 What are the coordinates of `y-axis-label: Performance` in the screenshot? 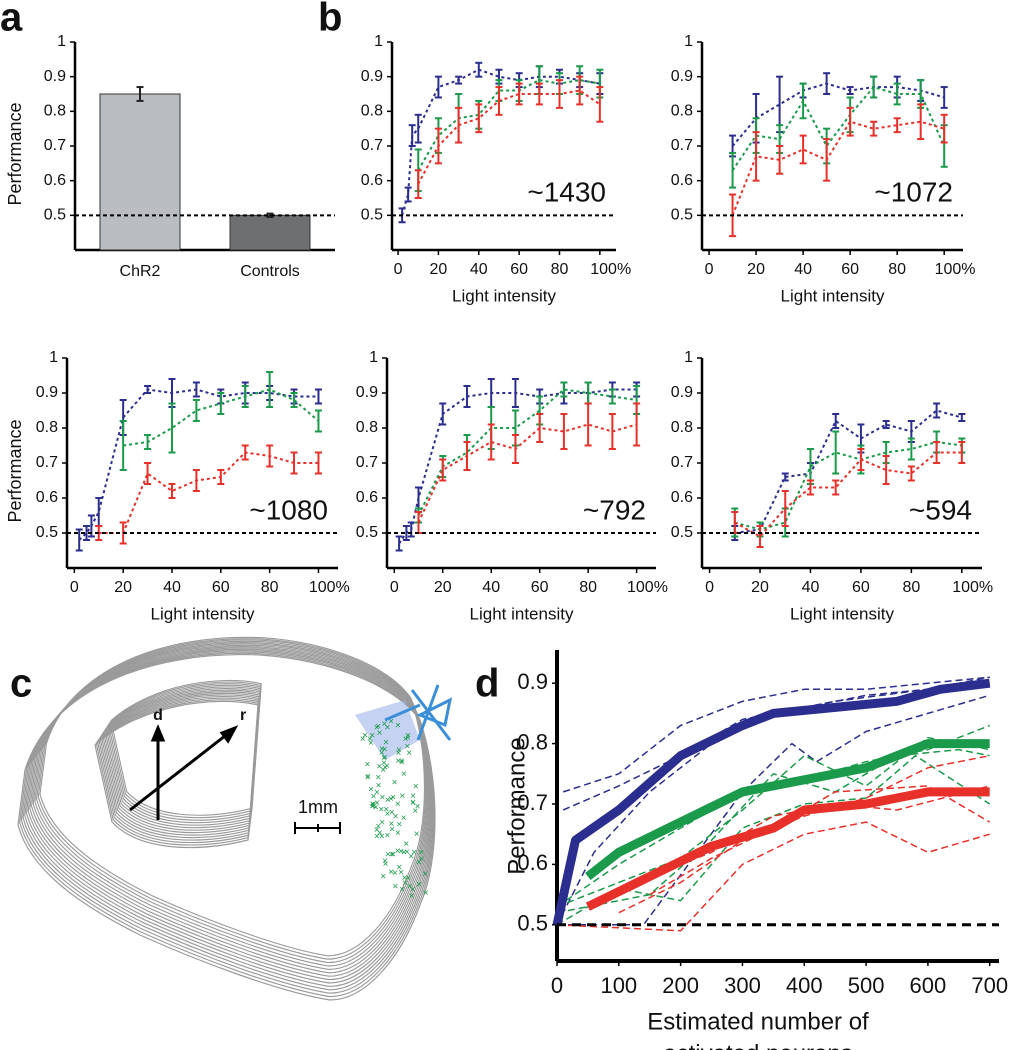 It's located at (516, 805).